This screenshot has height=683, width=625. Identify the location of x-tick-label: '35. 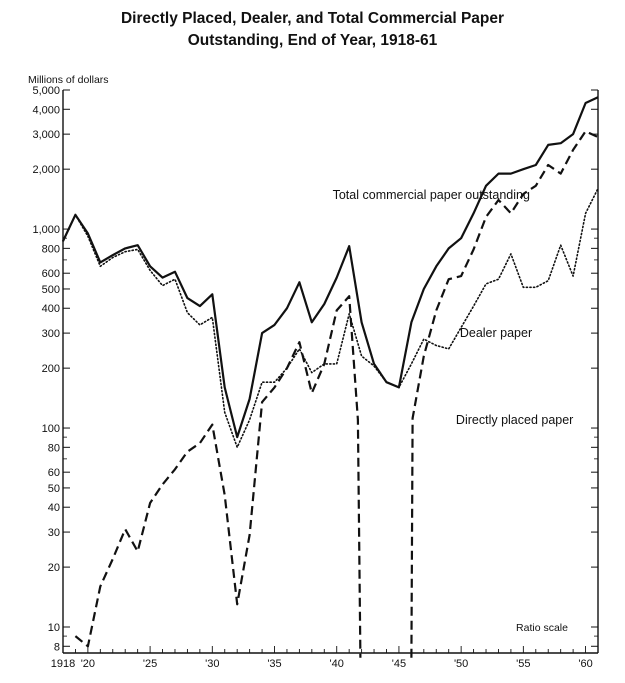
(274, 664).